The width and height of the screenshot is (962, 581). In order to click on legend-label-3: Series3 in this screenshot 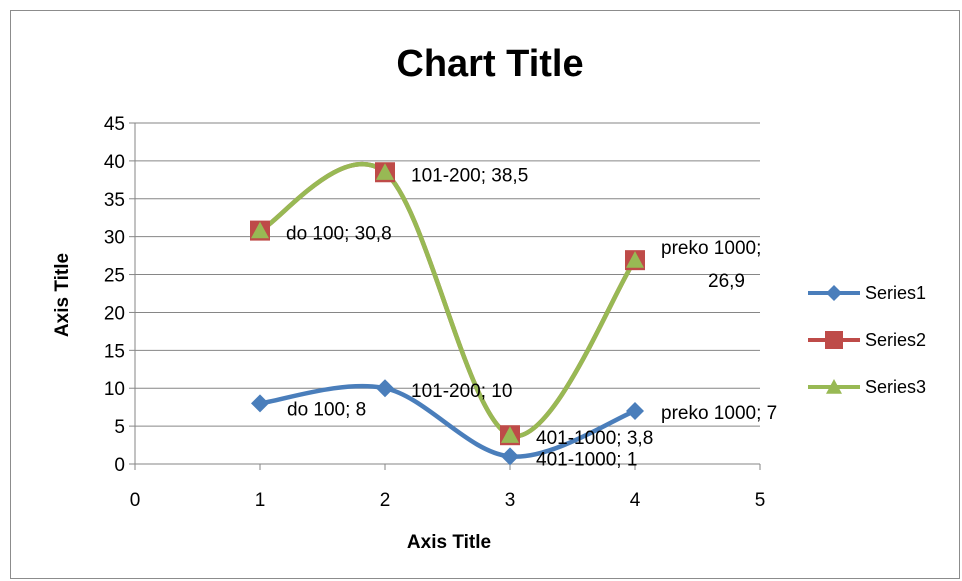, I will do `click(895, 387)`.